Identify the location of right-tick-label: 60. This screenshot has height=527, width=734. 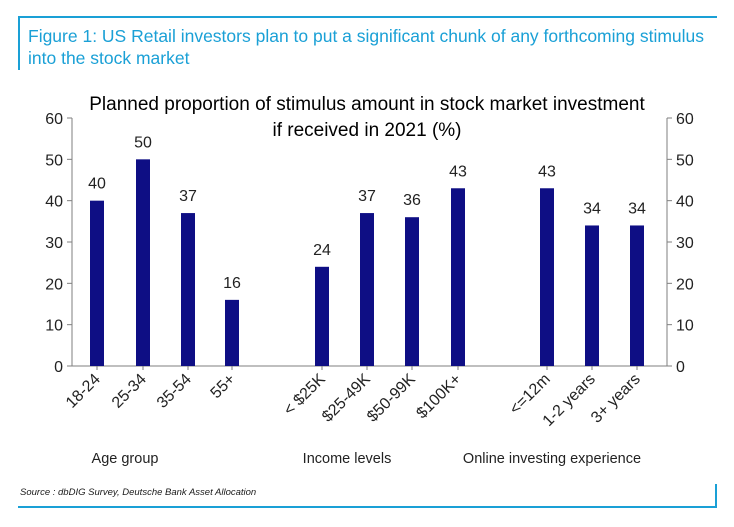
(685, 119).